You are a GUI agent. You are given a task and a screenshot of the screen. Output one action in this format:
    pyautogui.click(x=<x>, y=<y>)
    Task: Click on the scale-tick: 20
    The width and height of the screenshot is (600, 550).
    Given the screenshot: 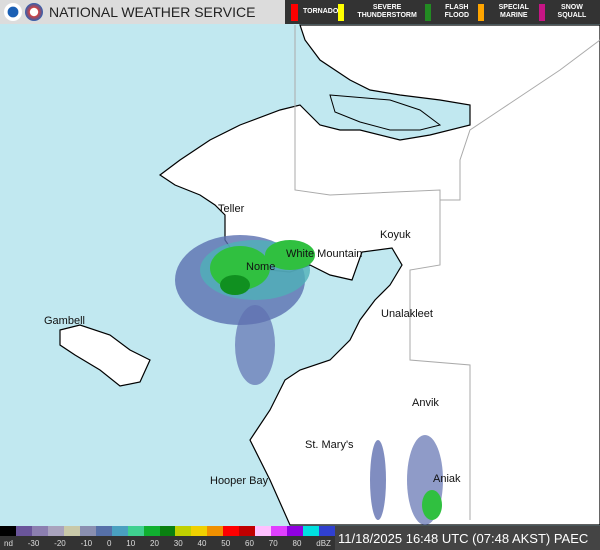 What is the action you would take?
    pyautogui.click(x=154, y=543)
    